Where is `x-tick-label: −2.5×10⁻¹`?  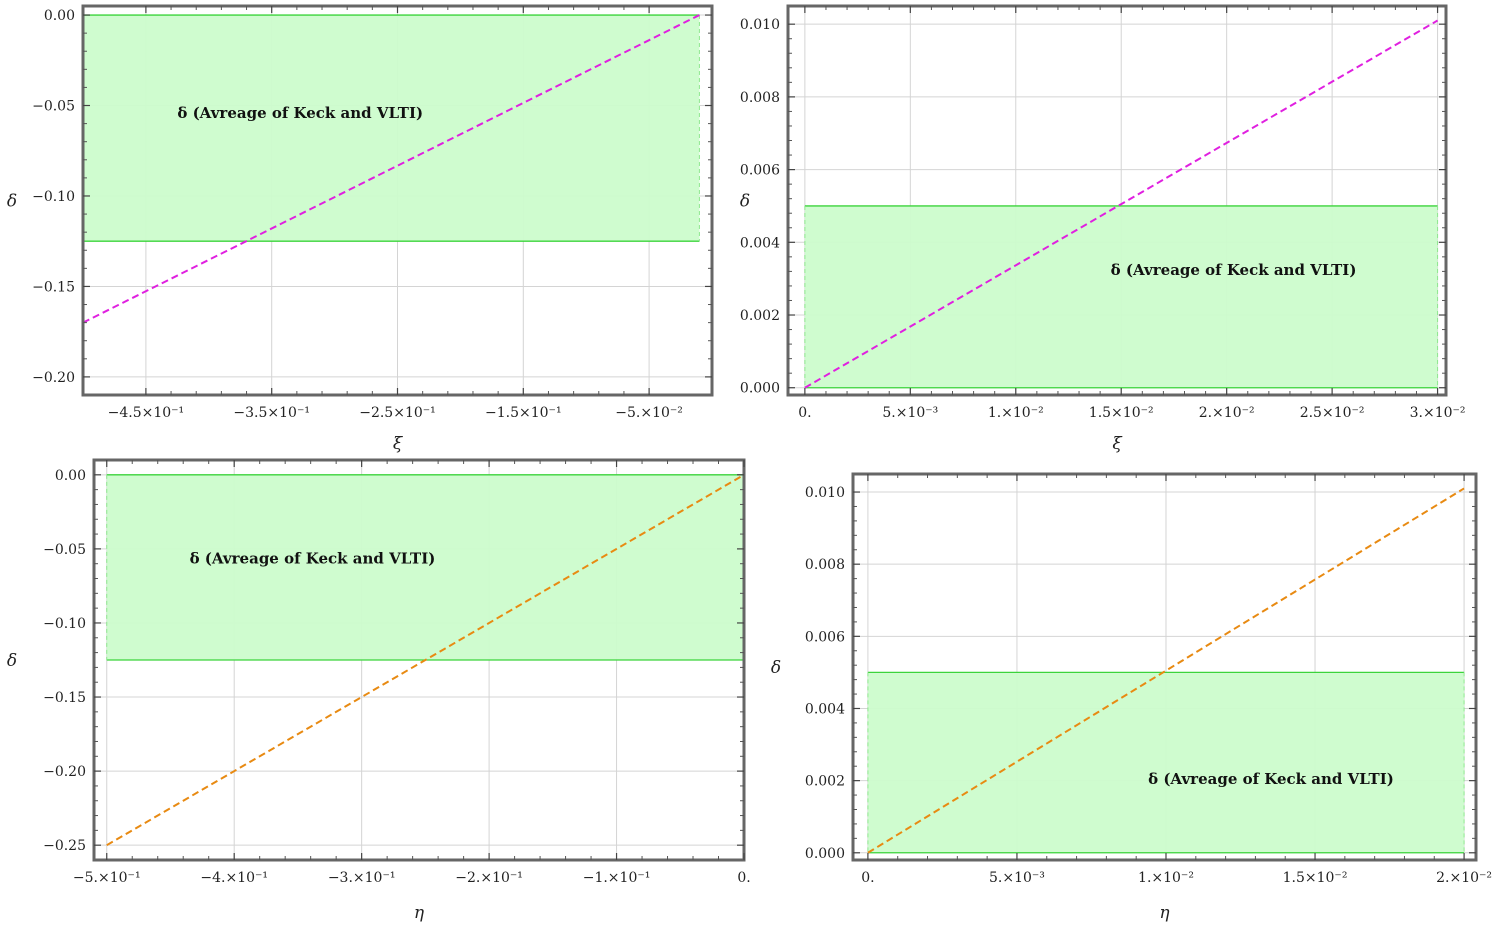 x-tick-label: −2.5×10⁻¹ is located at coordinates (397, 413).